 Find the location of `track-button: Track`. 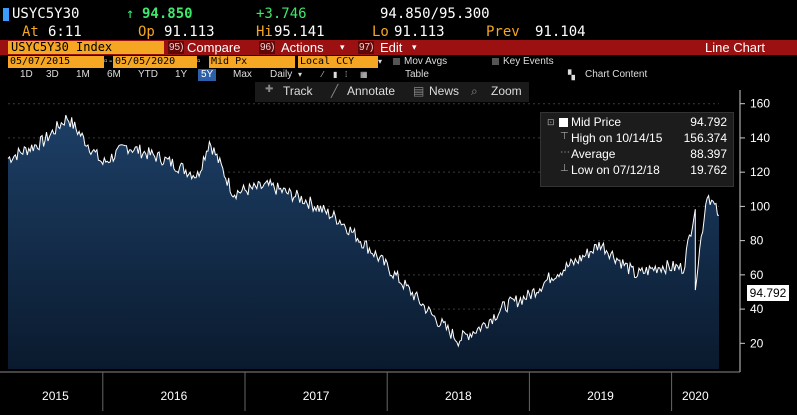

track-button: Track is located at coordinates (298, 91).